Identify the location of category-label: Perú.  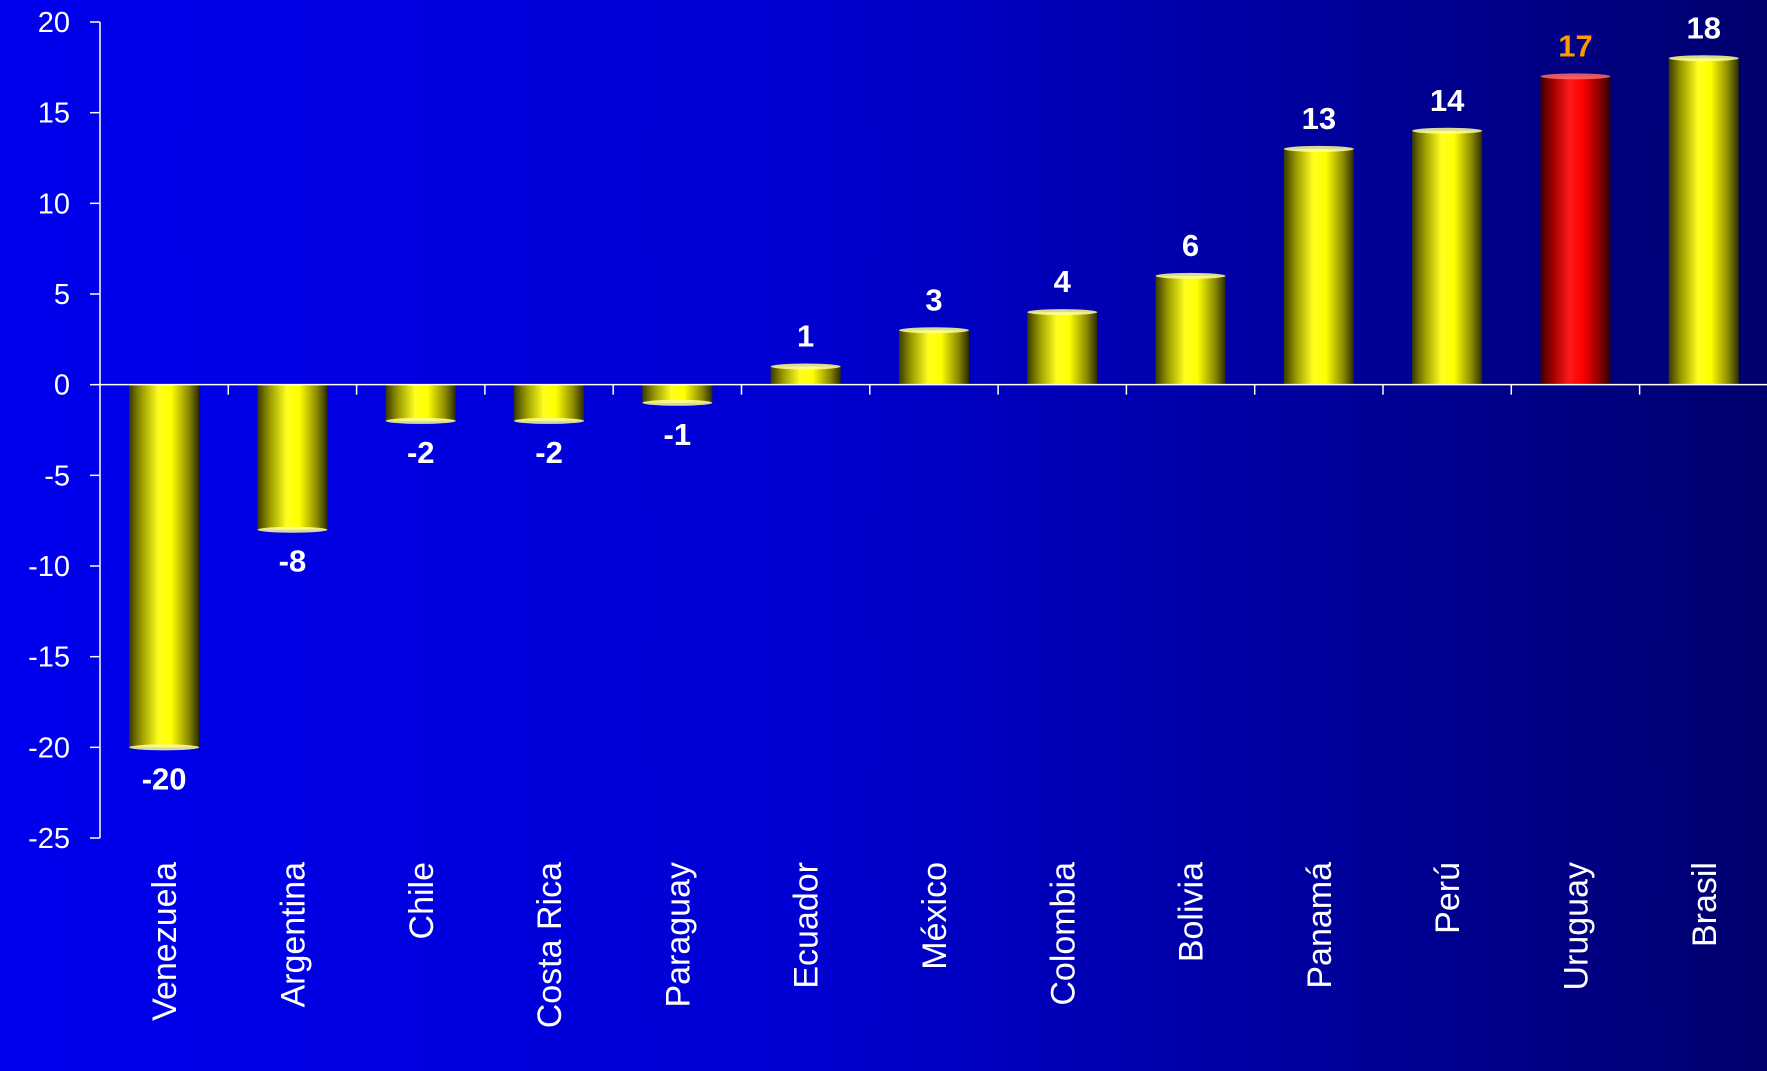
(1448, 898).